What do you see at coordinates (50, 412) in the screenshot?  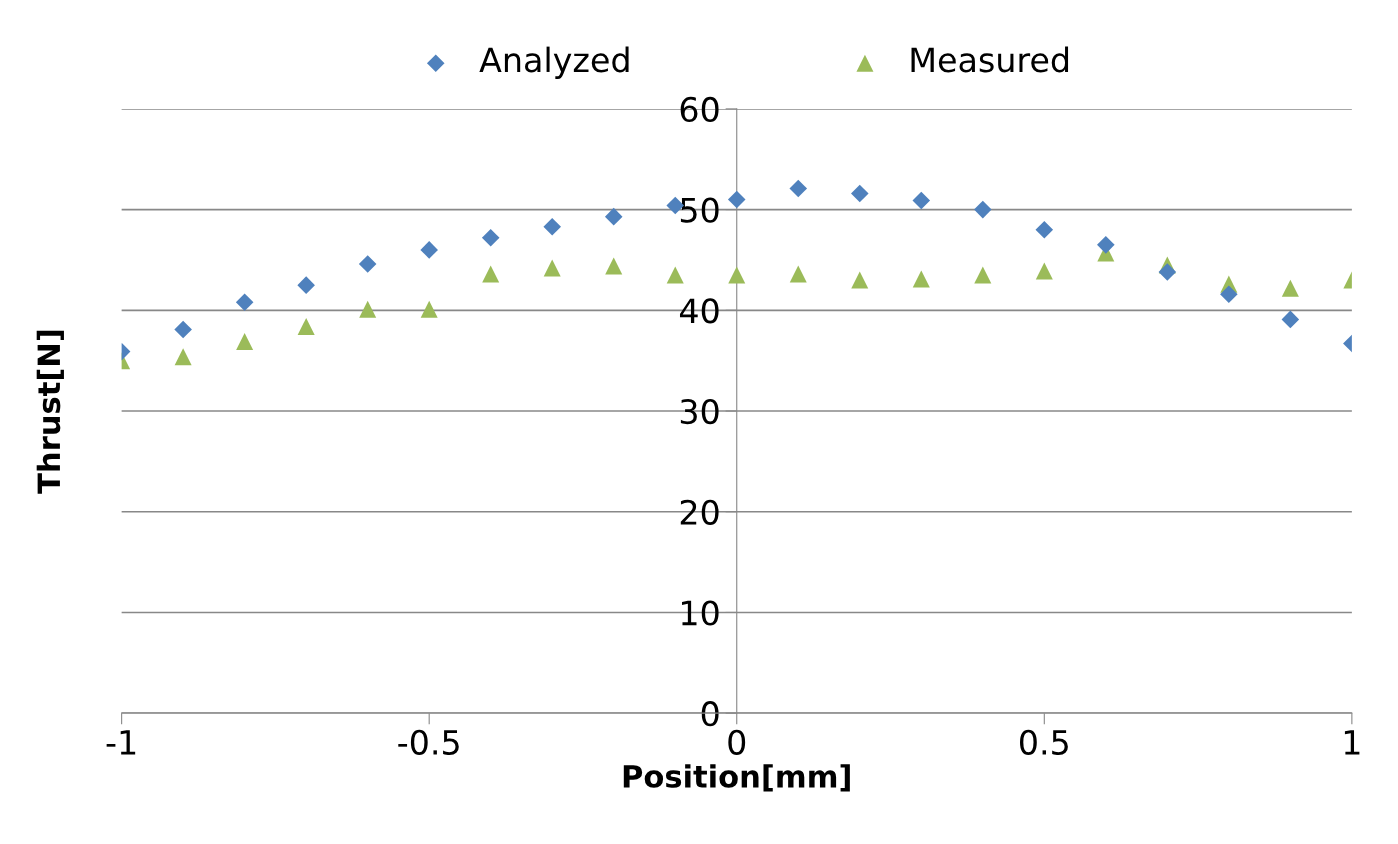 I see `y-axis-title: Thrust[N]` at bounding box center [50, 412].